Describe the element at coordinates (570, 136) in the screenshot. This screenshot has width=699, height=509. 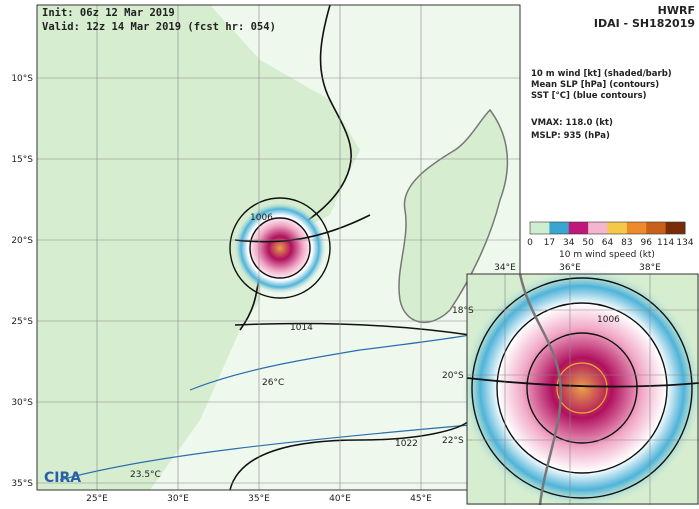
I see `mslp: MSLP: 935 (hPa)` at that location.